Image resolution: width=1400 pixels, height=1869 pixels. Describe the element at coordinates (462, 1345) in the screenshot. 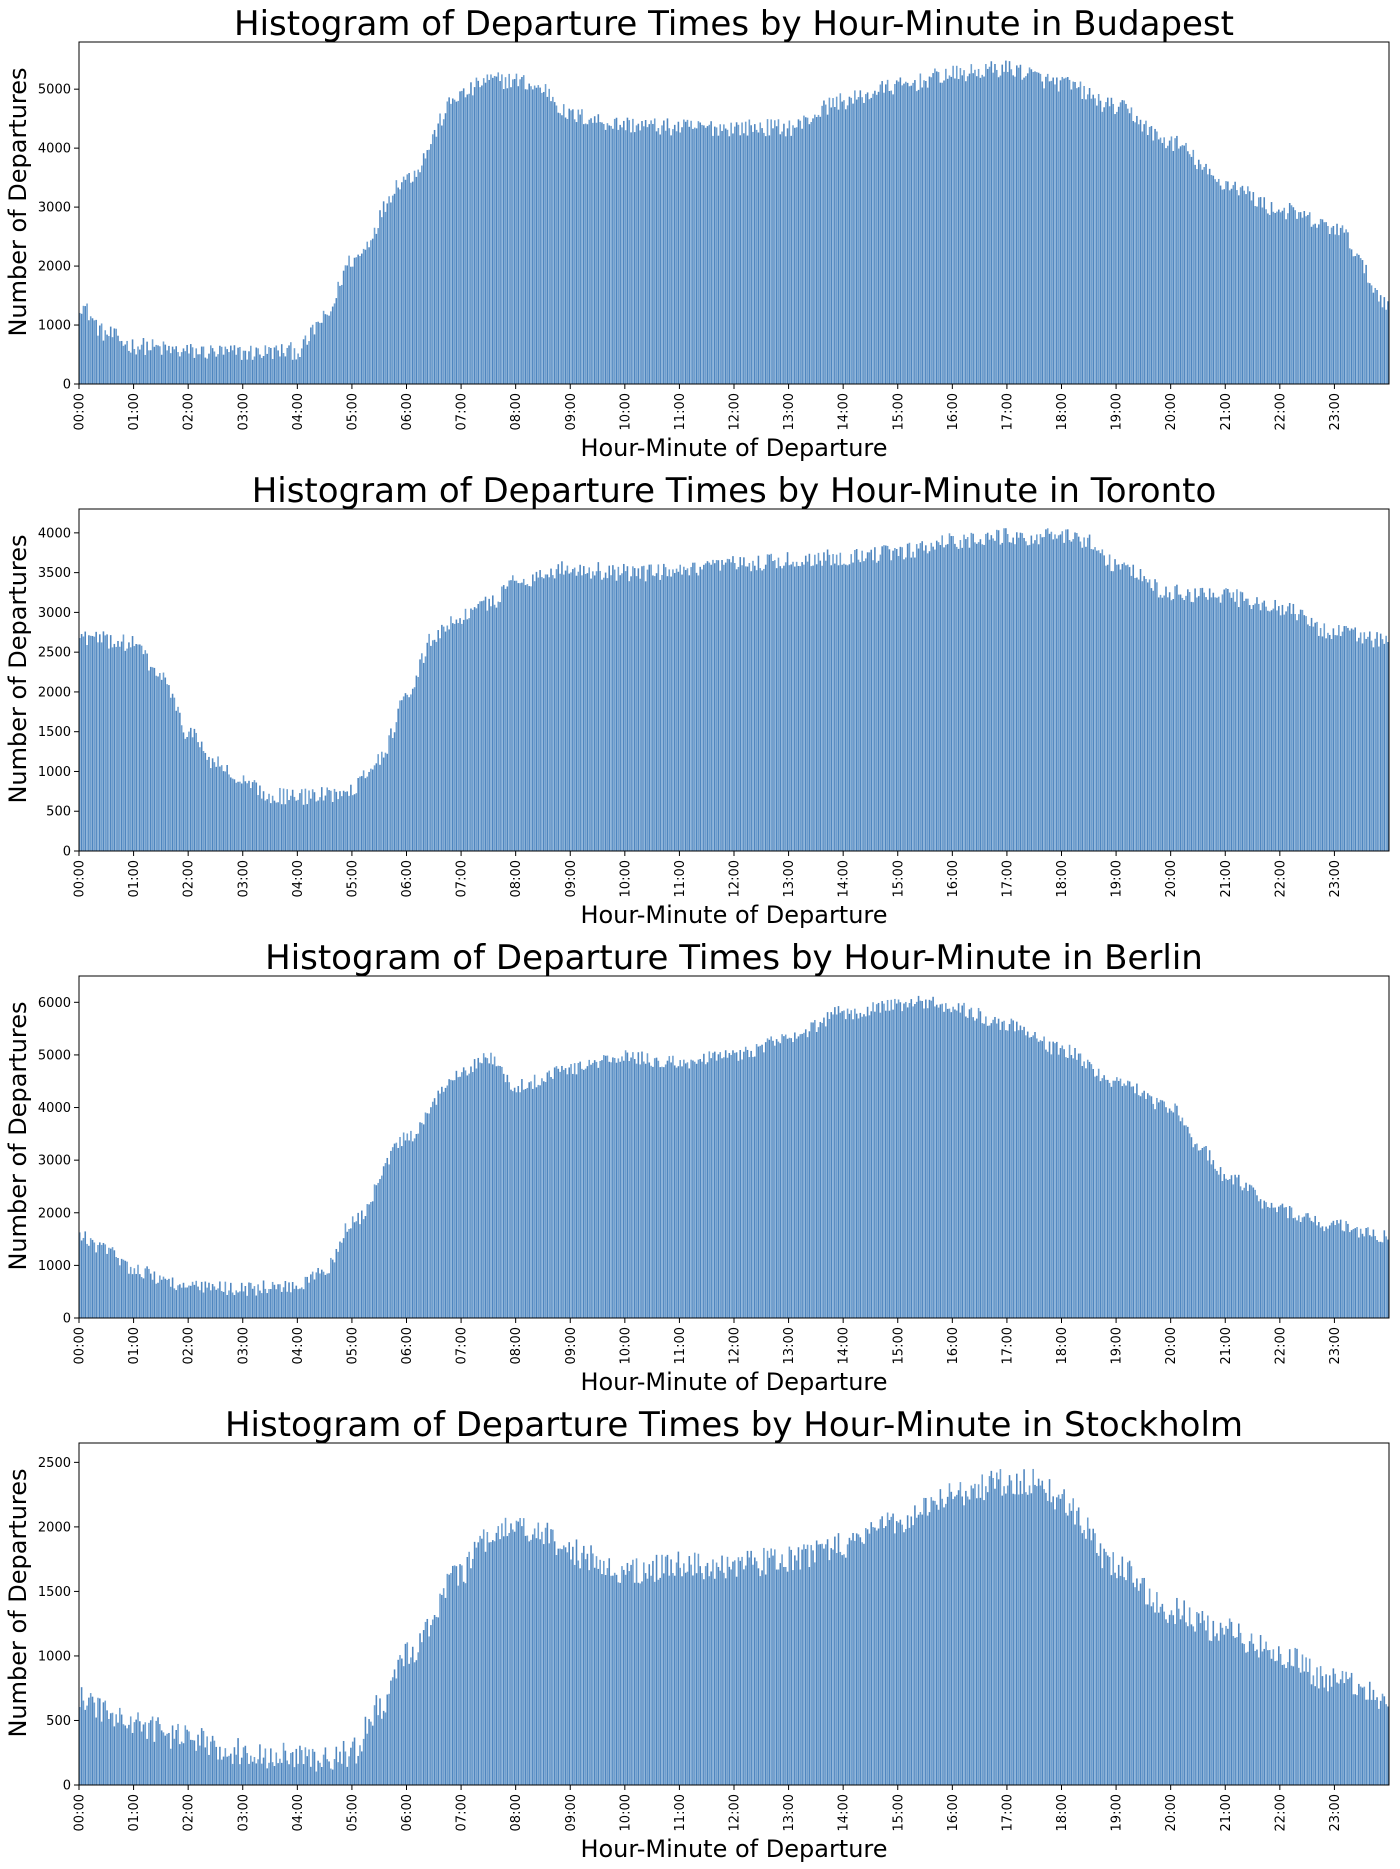

I see `x-tick-label: 07:00` at that location.